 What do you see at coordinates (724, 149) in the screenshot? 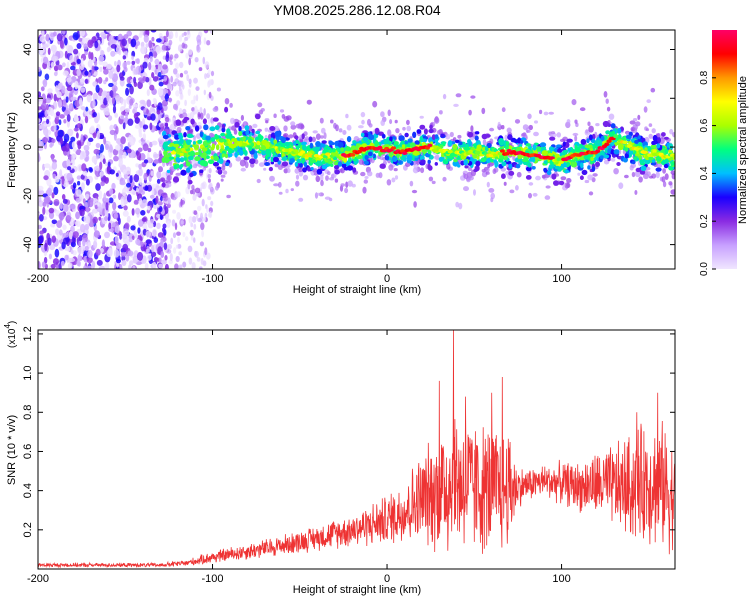
I see `colorbar-gradient` at bounding box center [724, 149].